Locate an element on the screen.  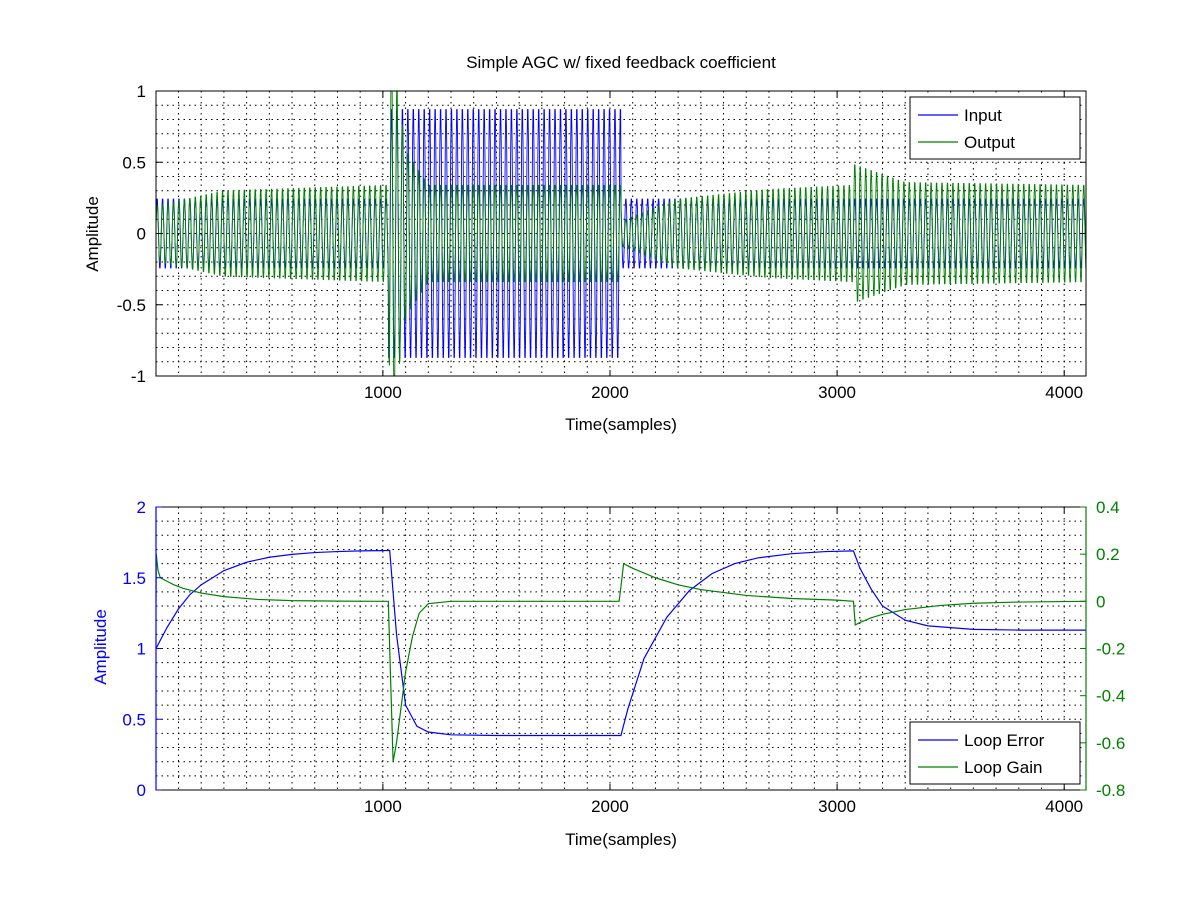
legend: Input Output is located at coordinates (995, 128).